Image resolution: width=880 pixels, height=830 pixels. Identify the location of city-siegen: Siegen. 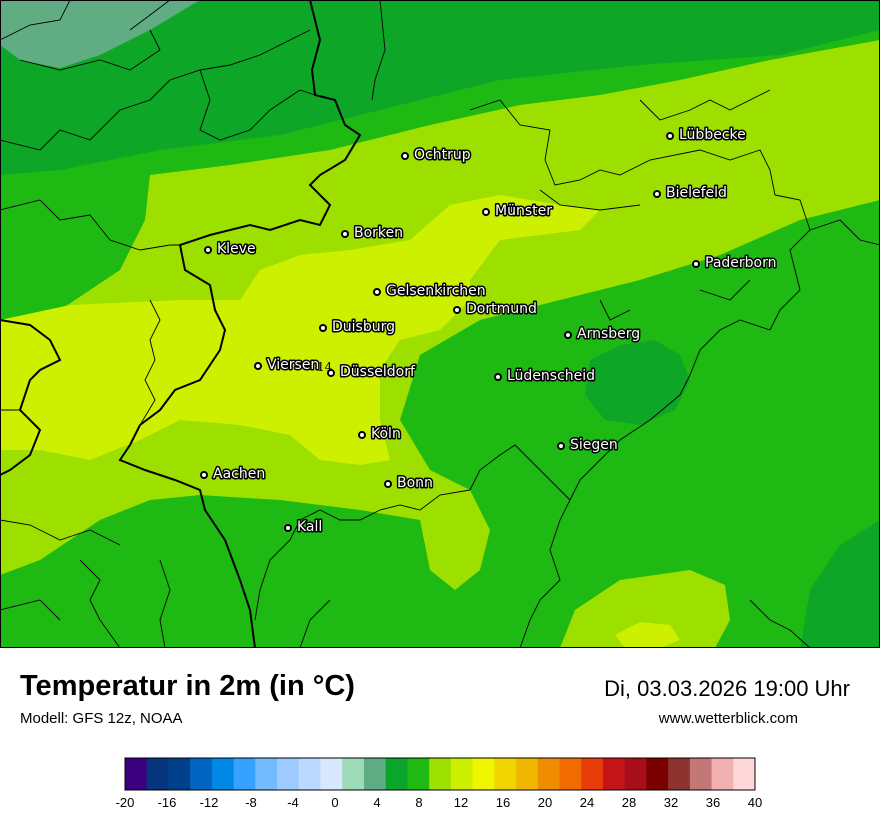
(588, 445).